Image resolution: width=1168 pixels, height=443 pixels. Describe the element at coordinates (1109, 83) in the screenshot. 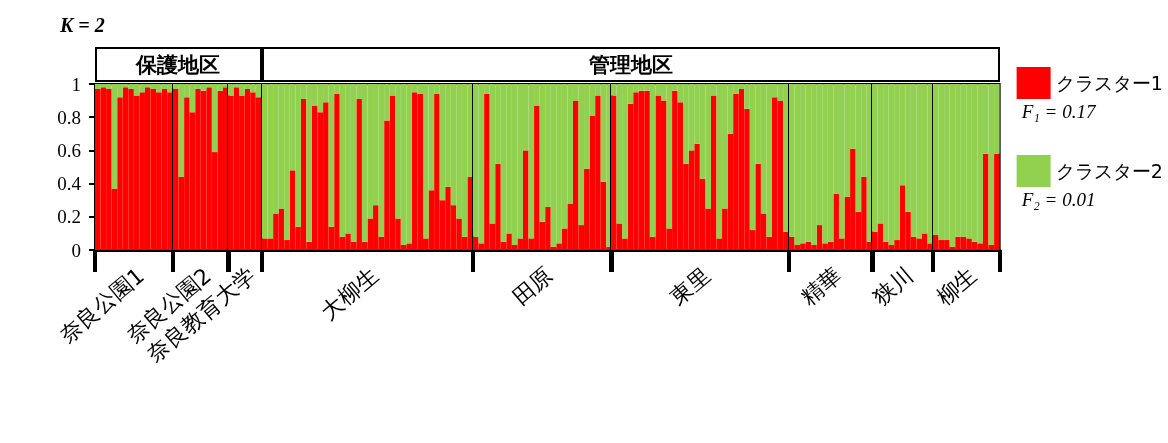

I see `legend-label: クラスター1` at that location.